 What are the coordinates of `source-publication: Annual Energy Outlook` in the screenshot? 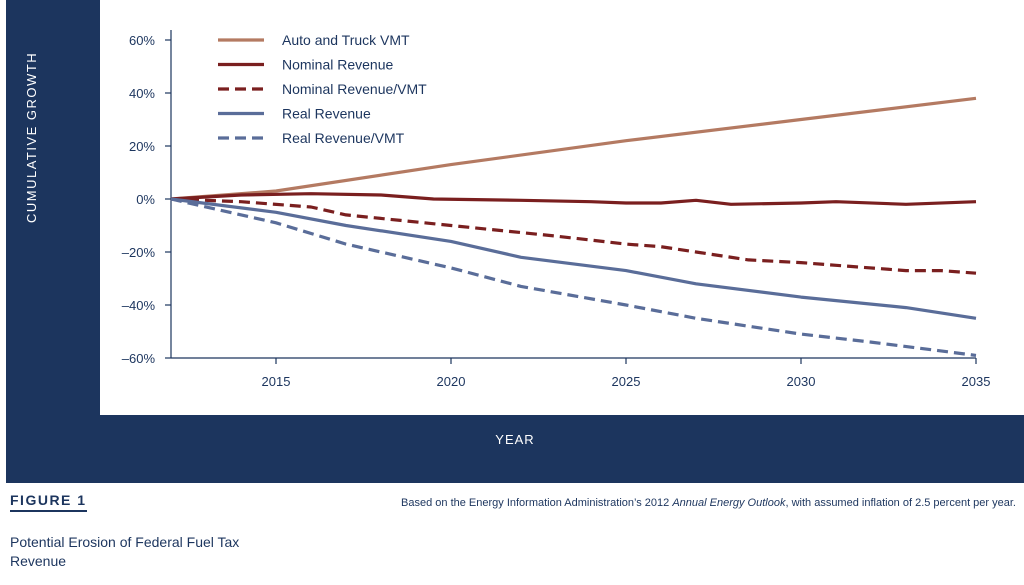 It's located at (729, 503).